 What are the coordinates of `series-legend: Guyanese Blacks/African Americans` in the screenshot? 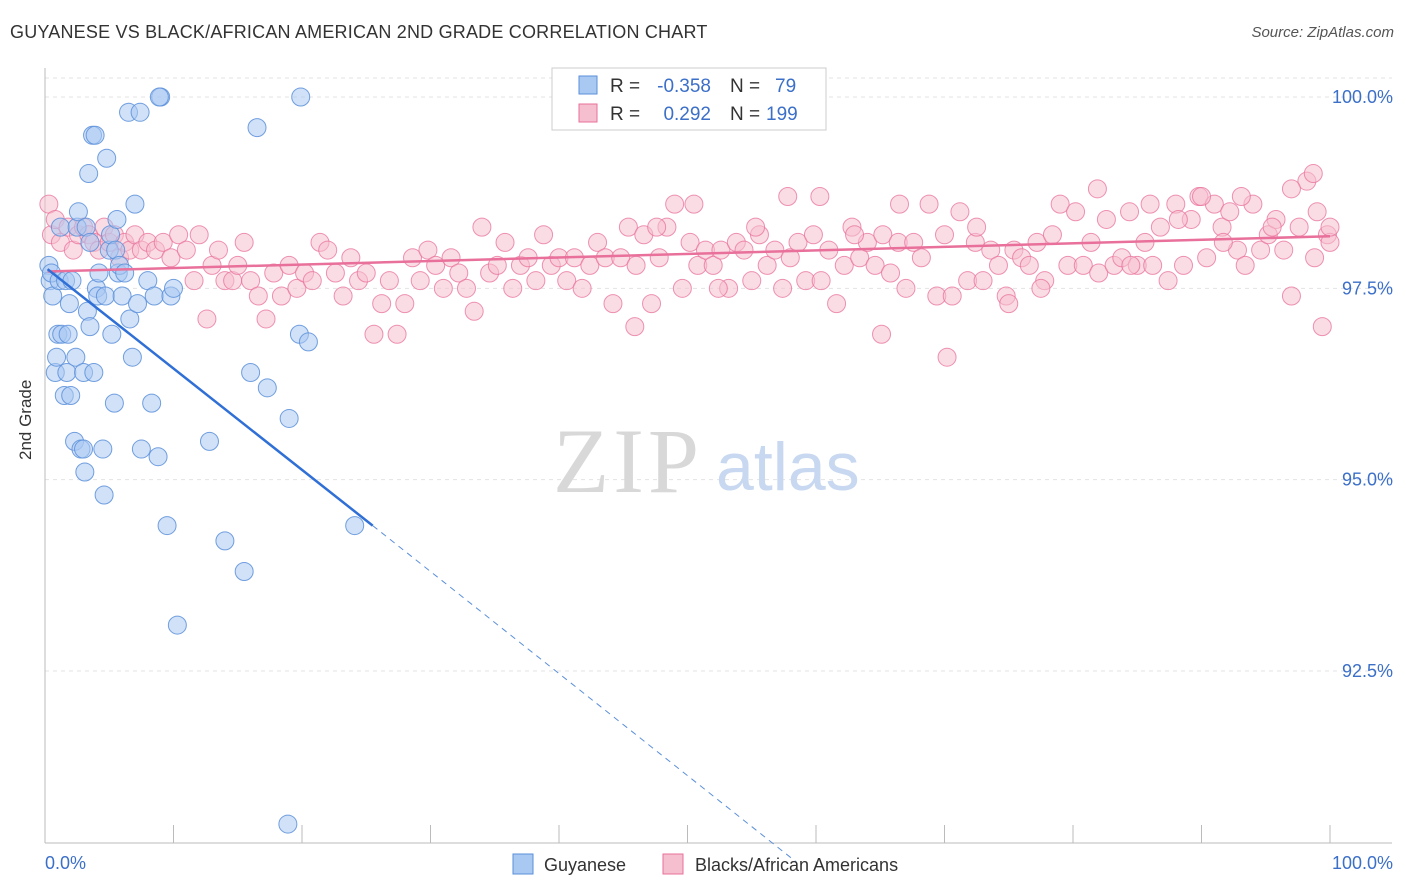 It's located at (705, 864).